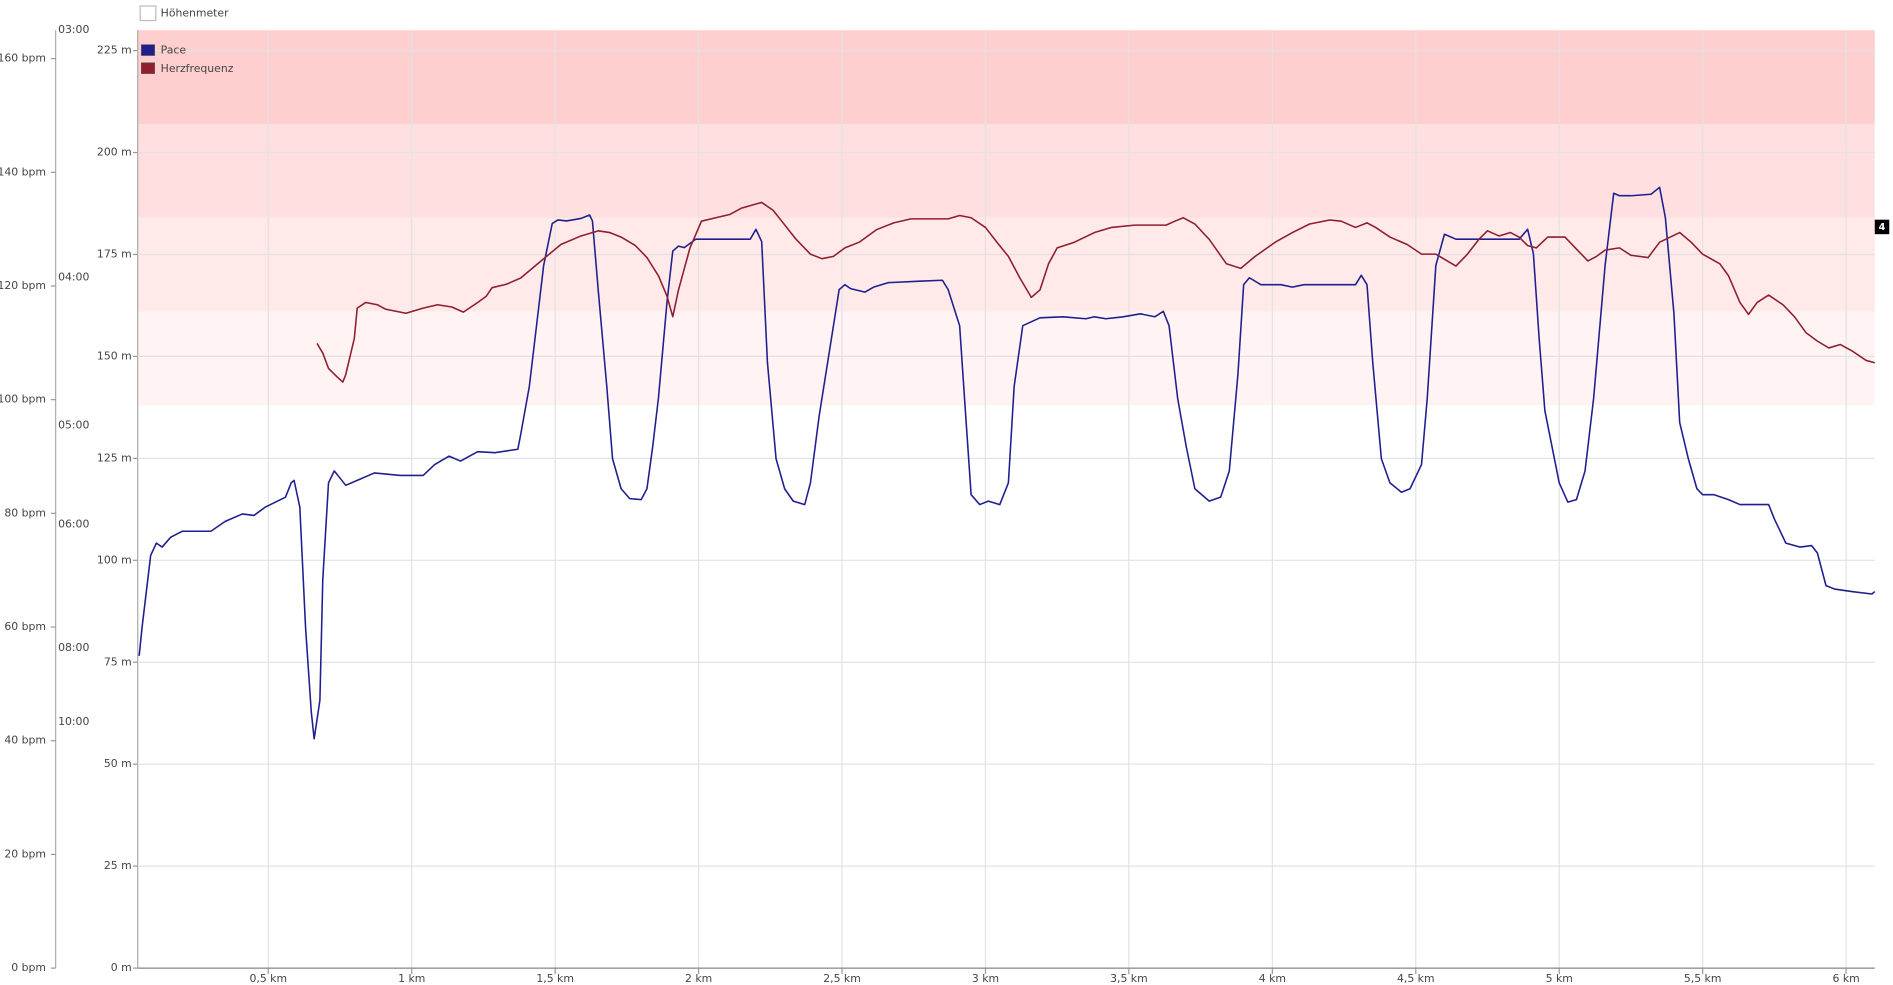  Describe the element at coordinates (73, 721) in the screenshot. I see `y-tick-label: 10:00` at that location.